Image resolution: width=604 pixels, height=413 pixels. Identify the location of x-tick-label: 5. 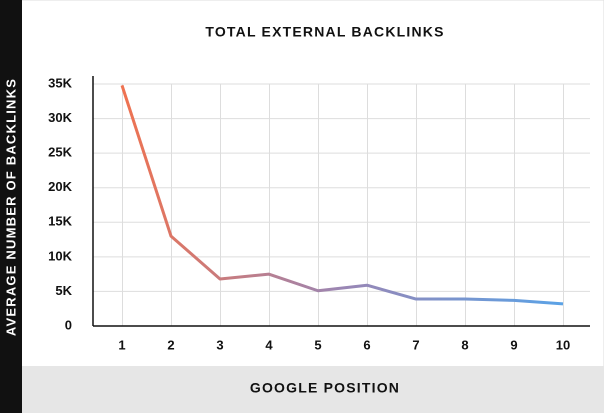
(317, 344).